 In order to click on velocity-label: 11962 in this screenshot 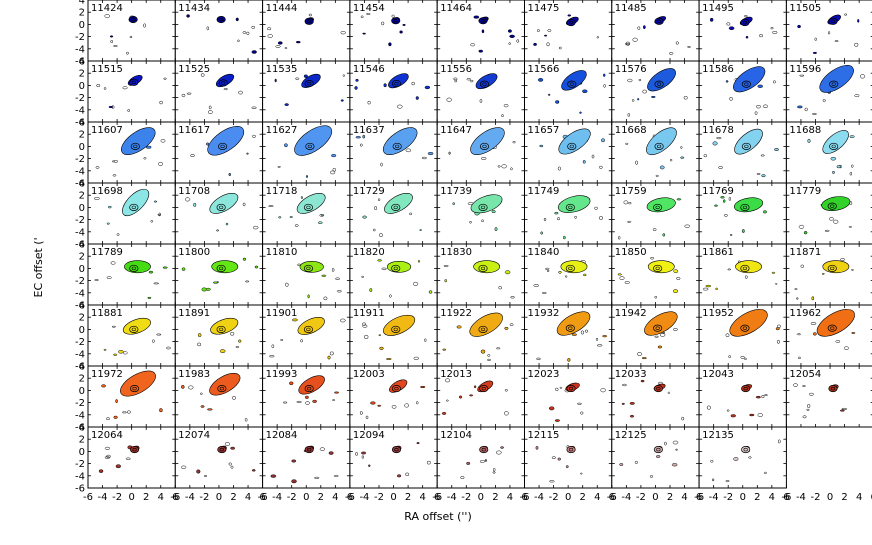, I will do `click(805, 313)`.